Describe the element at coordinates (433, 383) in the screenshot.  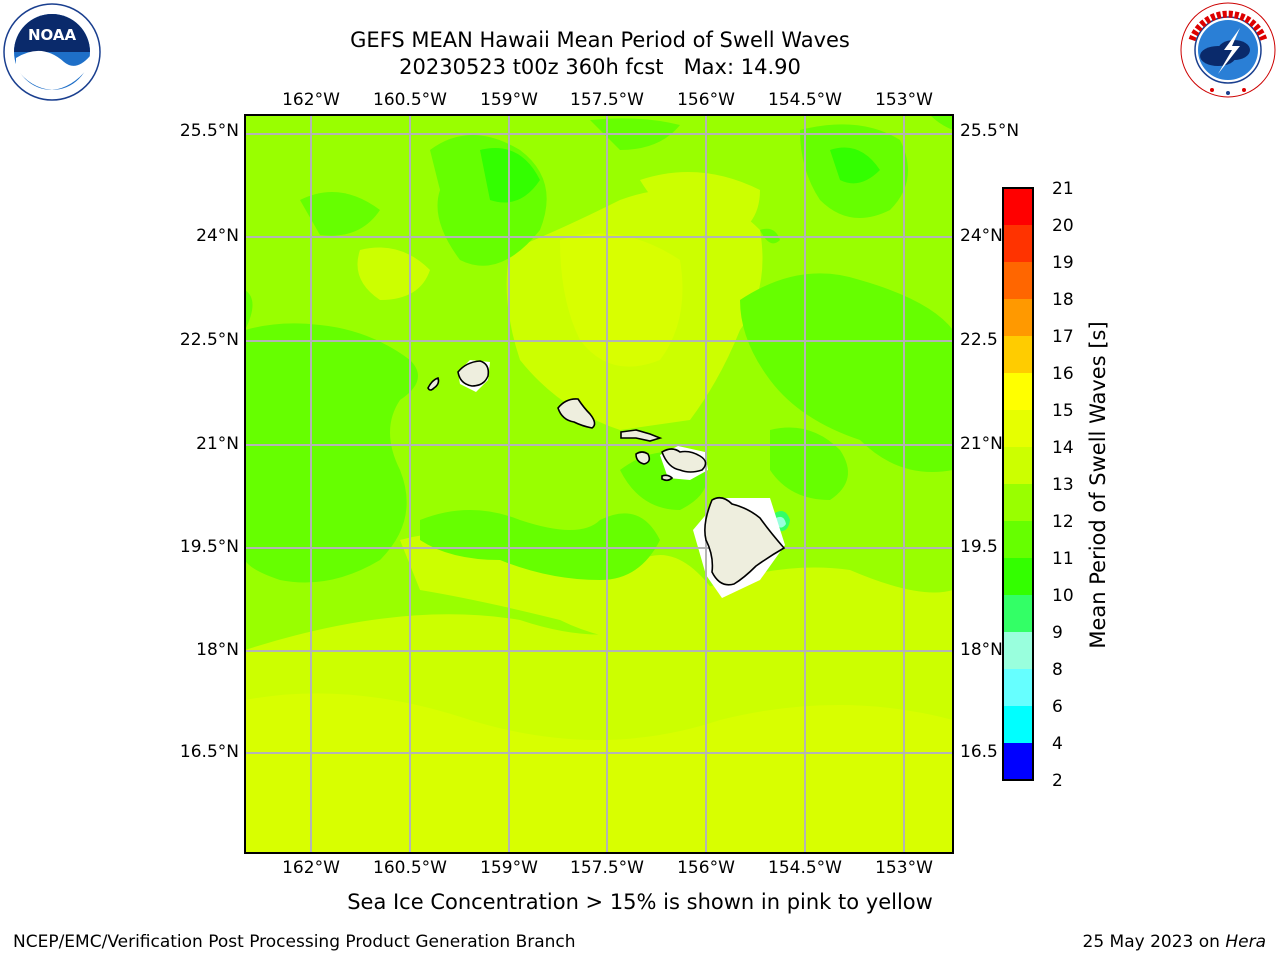
I see `island-niihau` at that location.